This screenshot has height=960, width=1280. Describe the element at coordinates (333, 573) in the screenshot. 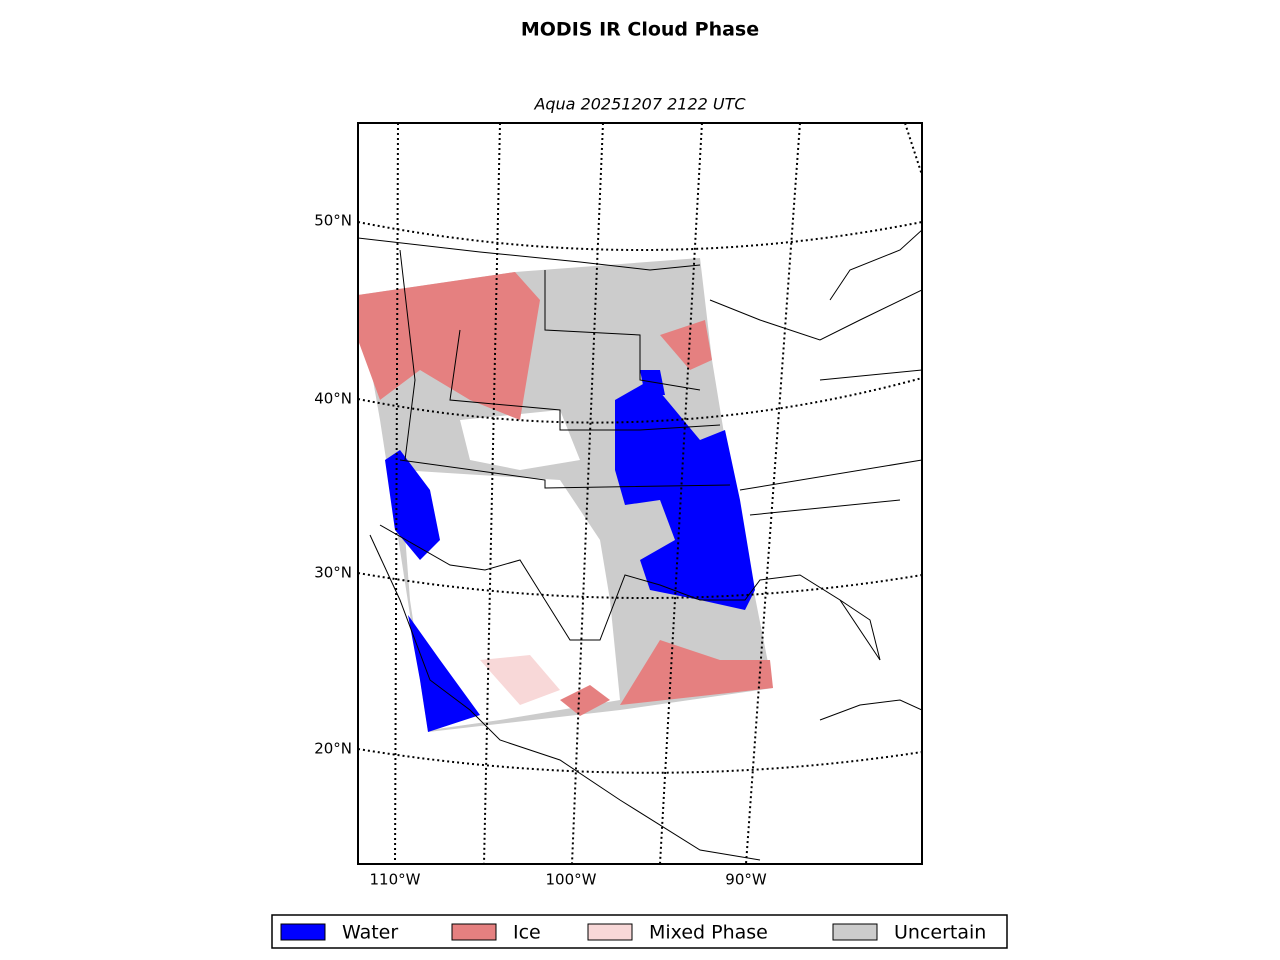

I see `lat-label: 30°N` at that location.